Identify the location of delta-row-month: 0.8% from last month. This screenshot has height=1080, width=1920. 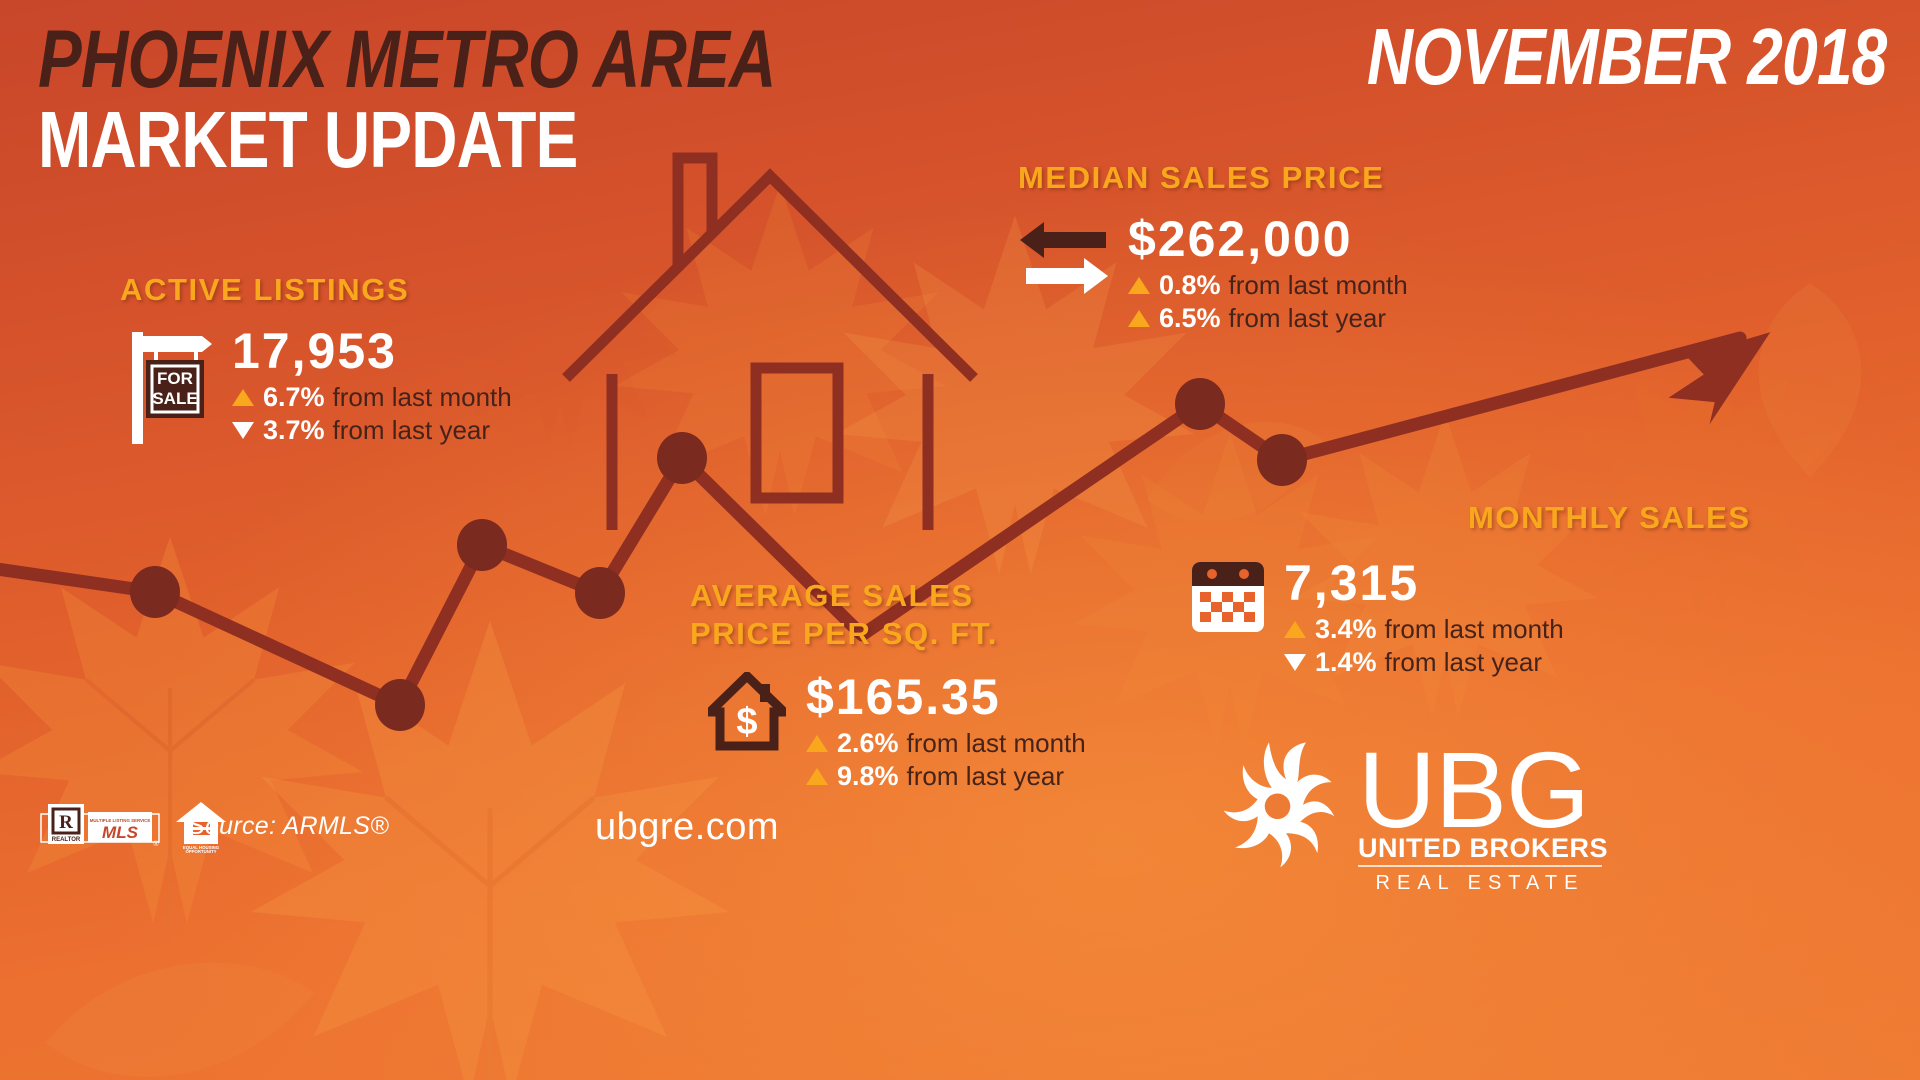
(1268, 285).